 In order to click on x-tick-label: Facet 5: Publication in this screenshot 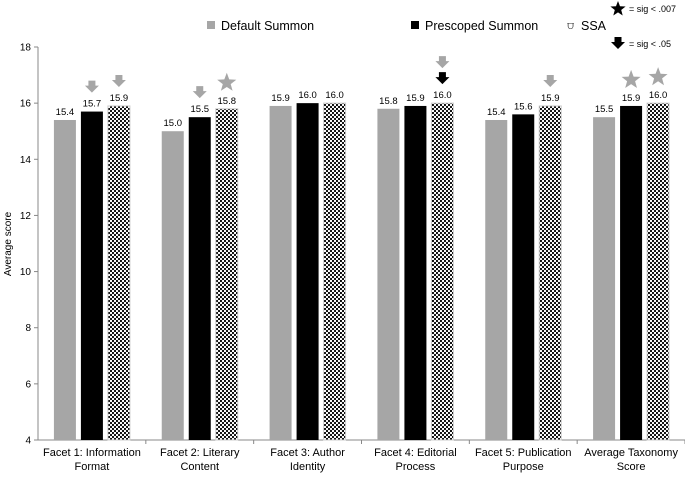, I will do `click(523, 453)`.